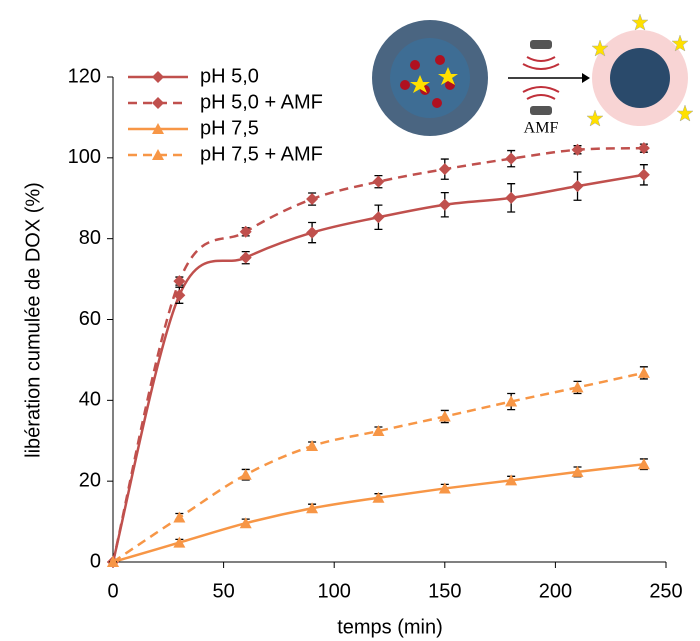  What do you see at coordinates (90, 319) in the screenshot?
I see `y-tick-label: 60` at bounding box center [90, 319].